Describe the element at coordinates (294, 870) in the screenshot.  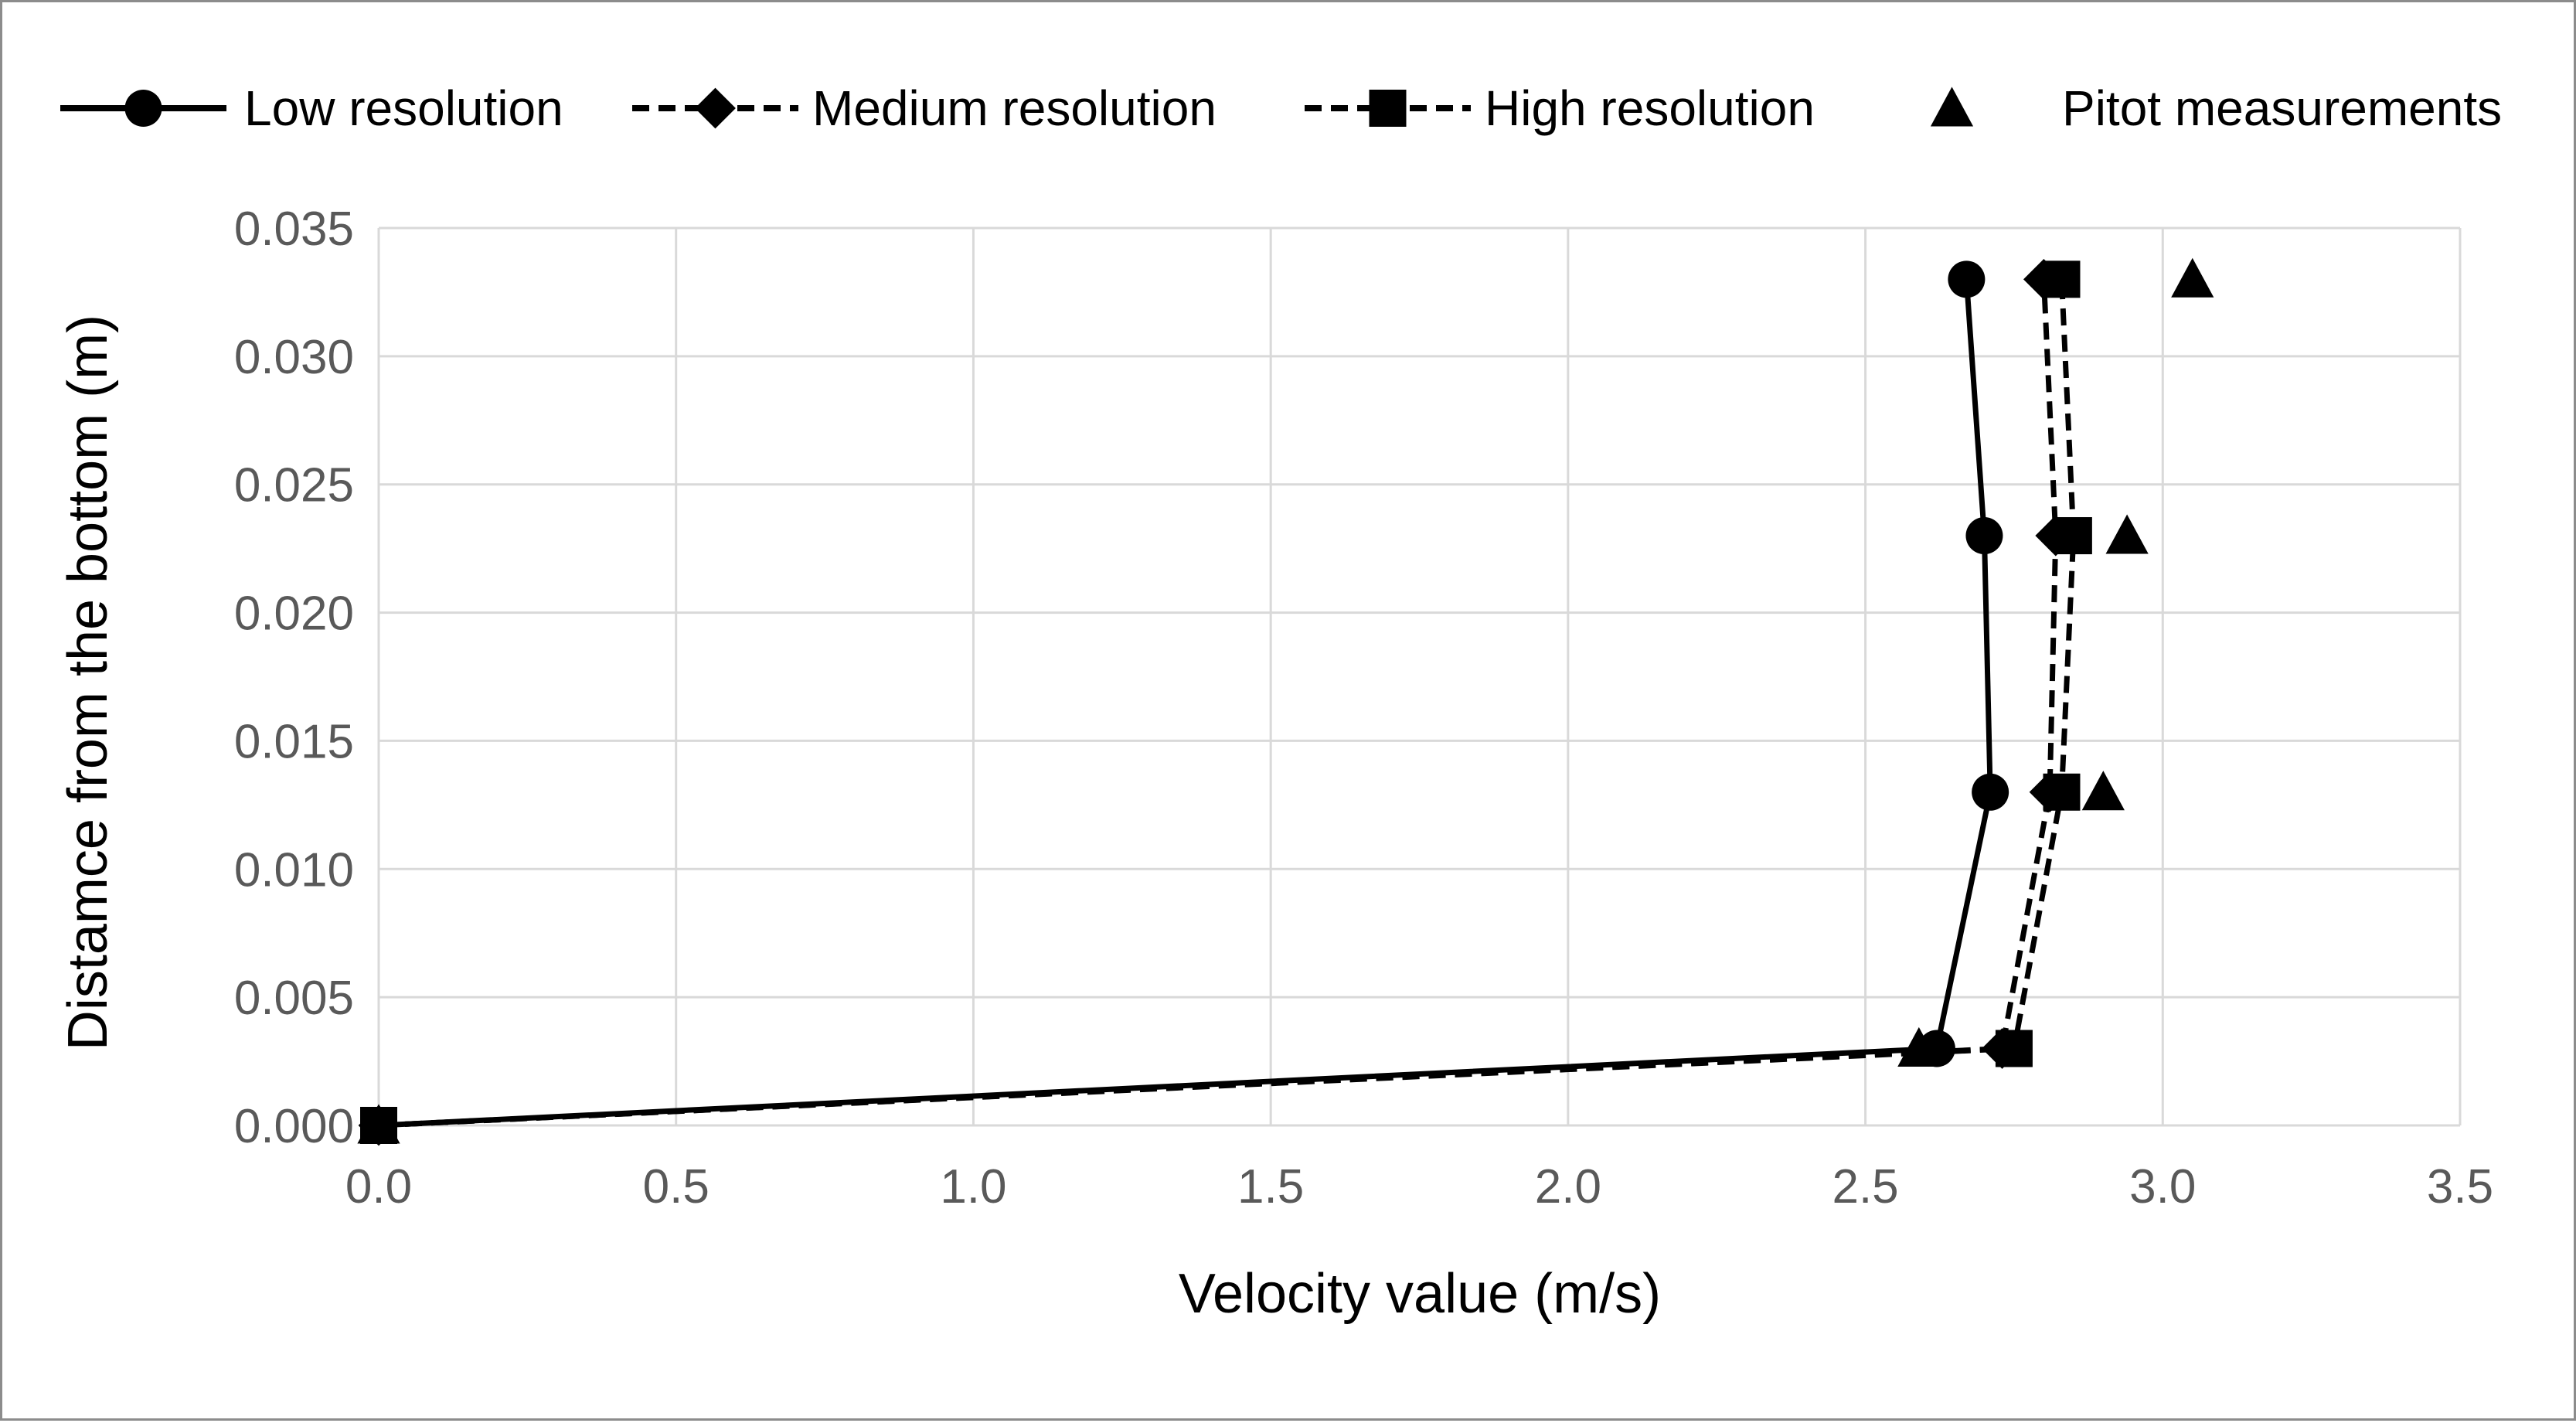
I see `y-tick-label: 0.010` at that location.